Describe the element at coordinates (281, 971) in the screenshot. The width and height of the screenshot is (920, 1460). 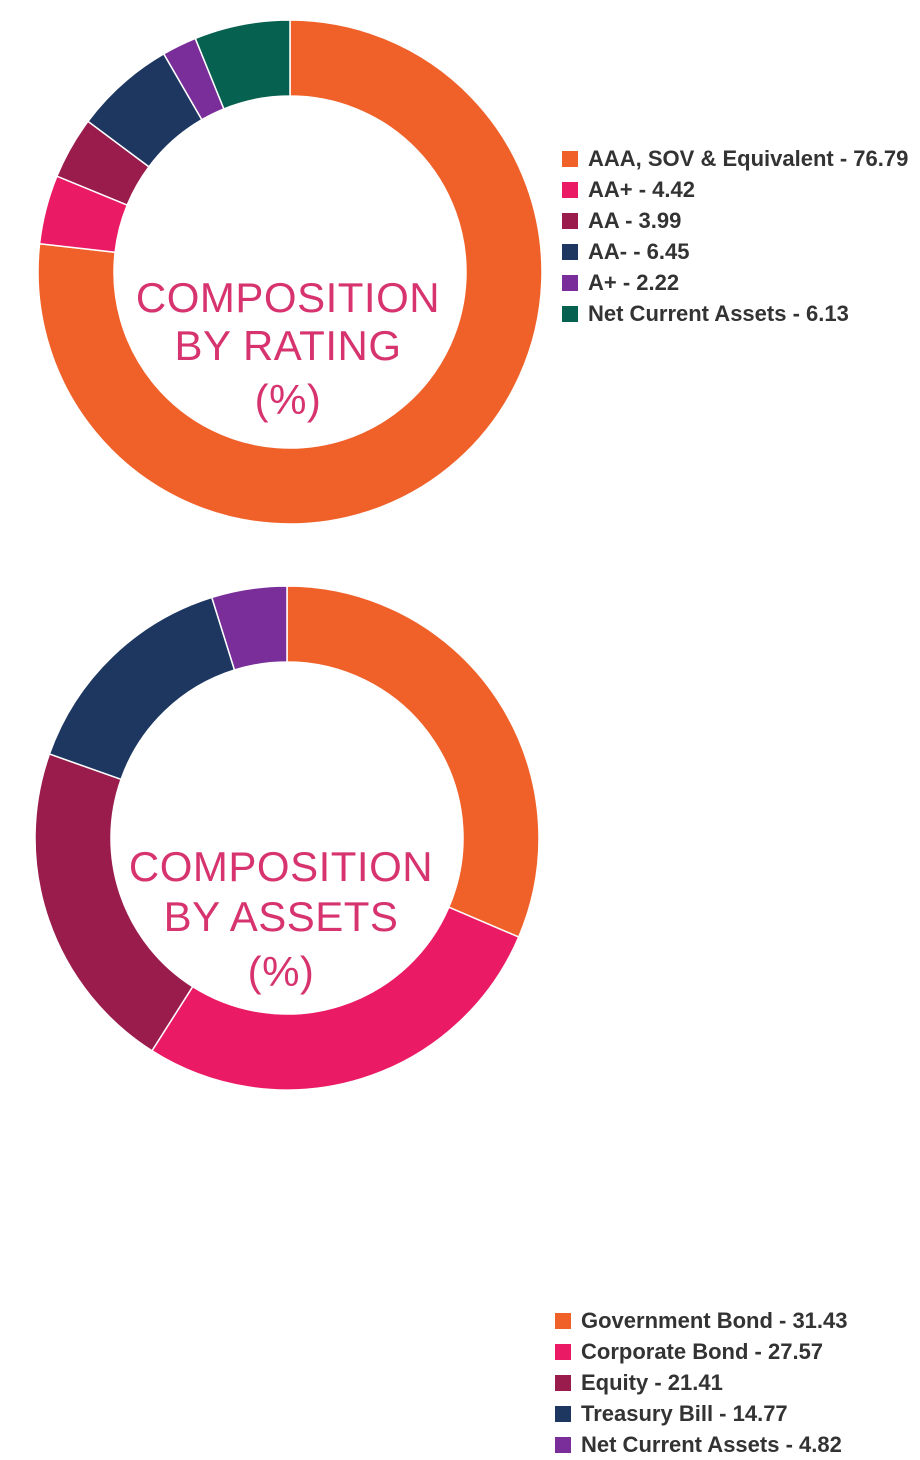
I see `assets-title-line-3: (%)` at that location.